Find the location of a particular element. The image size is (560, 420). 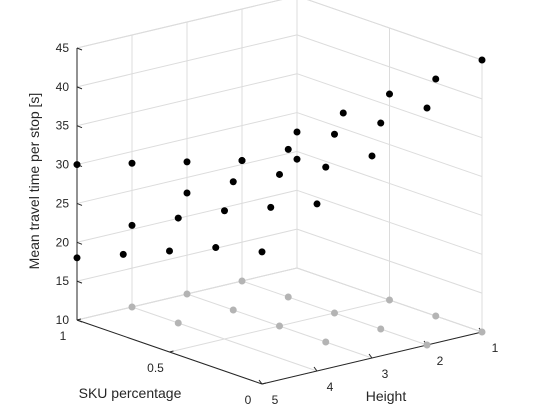

x-tick-label: 0 is located at coordinates (248, 400).